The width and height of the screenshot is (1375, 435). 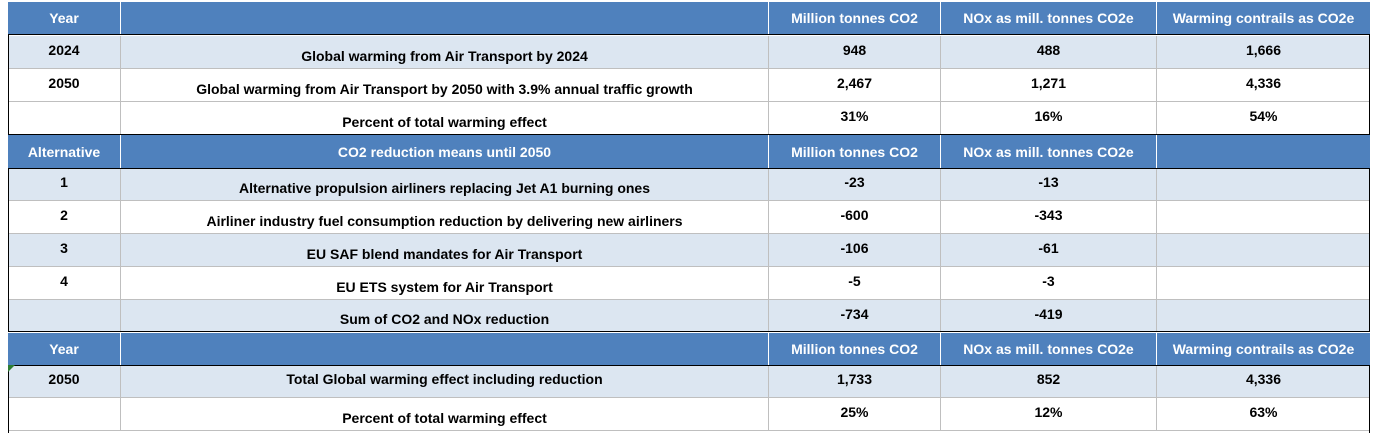 I want to click on header-cell-reduction-means: CO2 reduction means until 2050, so click(x=445, y=151).